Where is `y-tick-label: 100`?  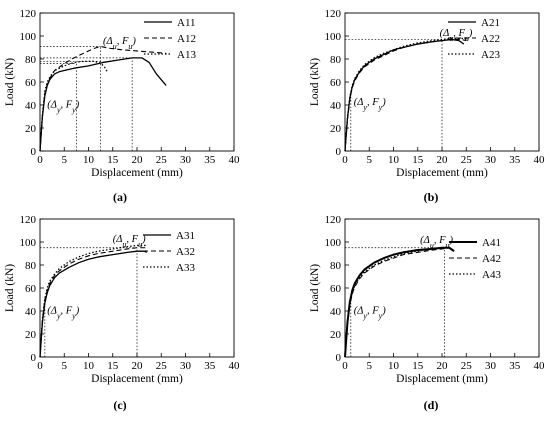
y-tick-label: 100 is located at coordinates (333, 37).